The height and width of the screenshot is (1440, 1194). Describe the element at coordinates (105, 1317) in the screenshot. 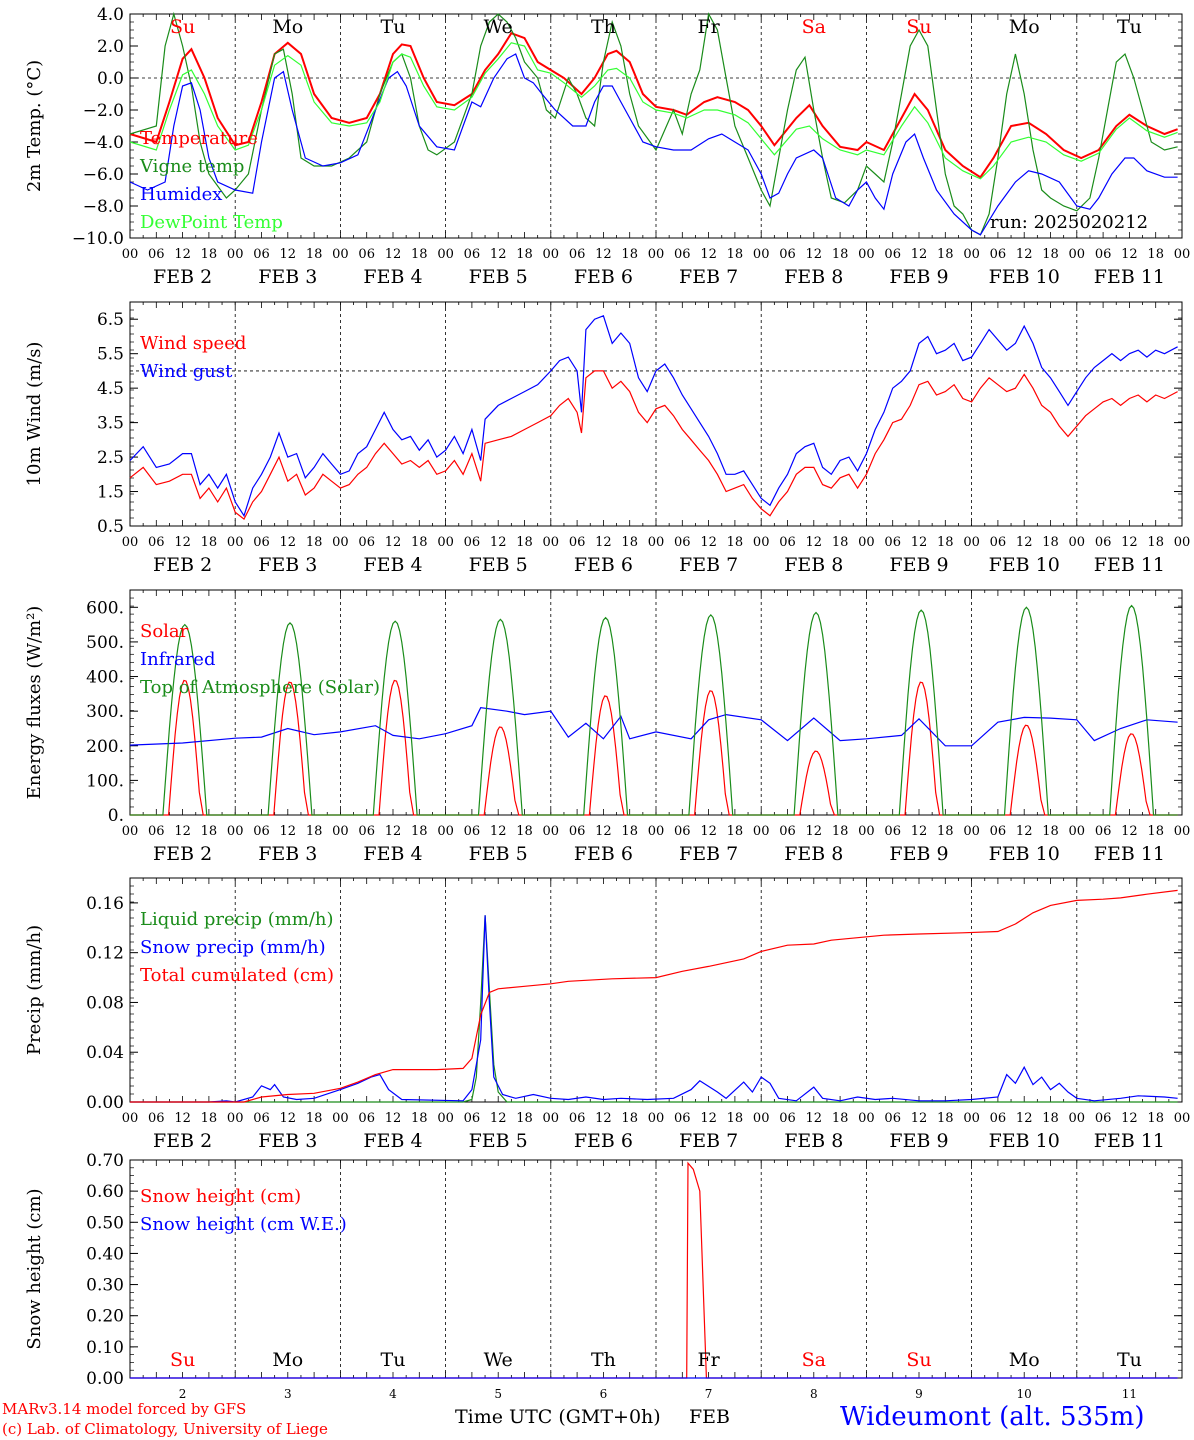

I see `y-tick-label: 0.20` at that location.